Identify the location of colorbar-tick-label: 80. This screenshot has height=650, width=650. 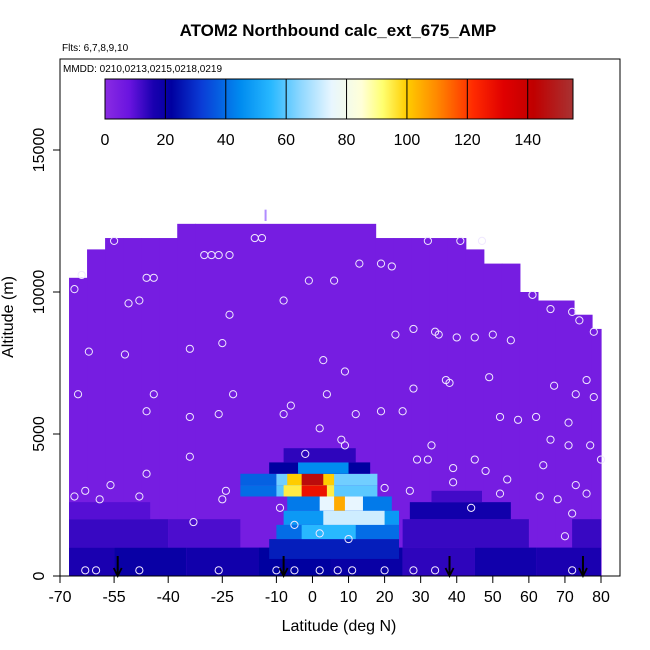
(347, 140).